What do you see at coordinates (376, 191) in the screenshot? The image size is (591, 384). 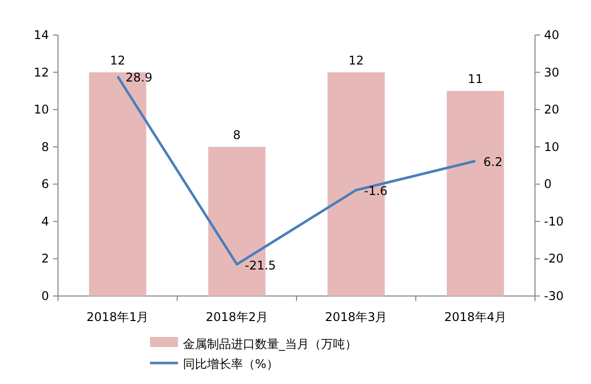 I see `data-label: -1.6` at bounding box center [376, 191].